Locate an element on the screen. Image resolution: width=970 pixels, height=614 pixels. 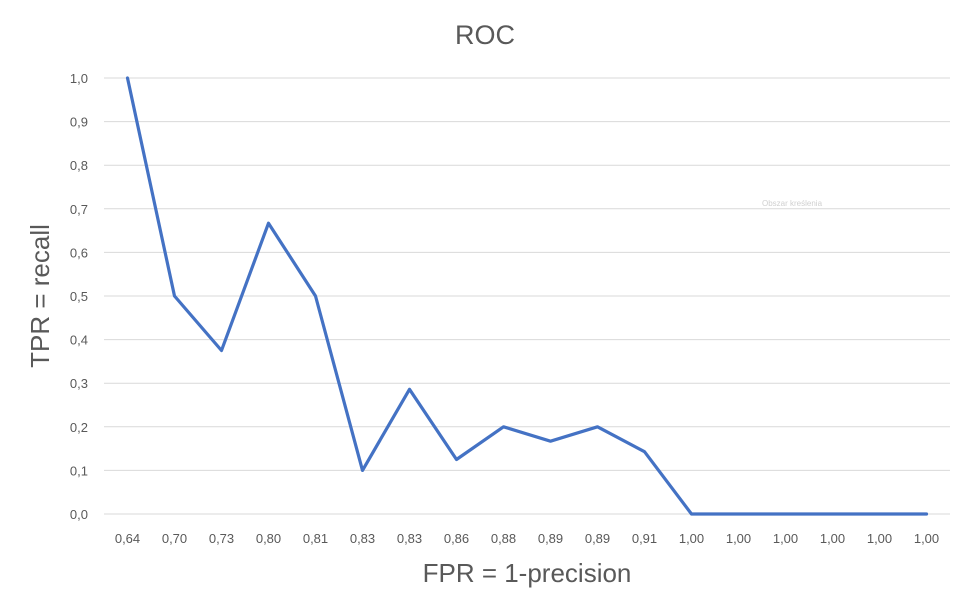
y-axis-label: TPR = recall is located at coordinates (40, 296).